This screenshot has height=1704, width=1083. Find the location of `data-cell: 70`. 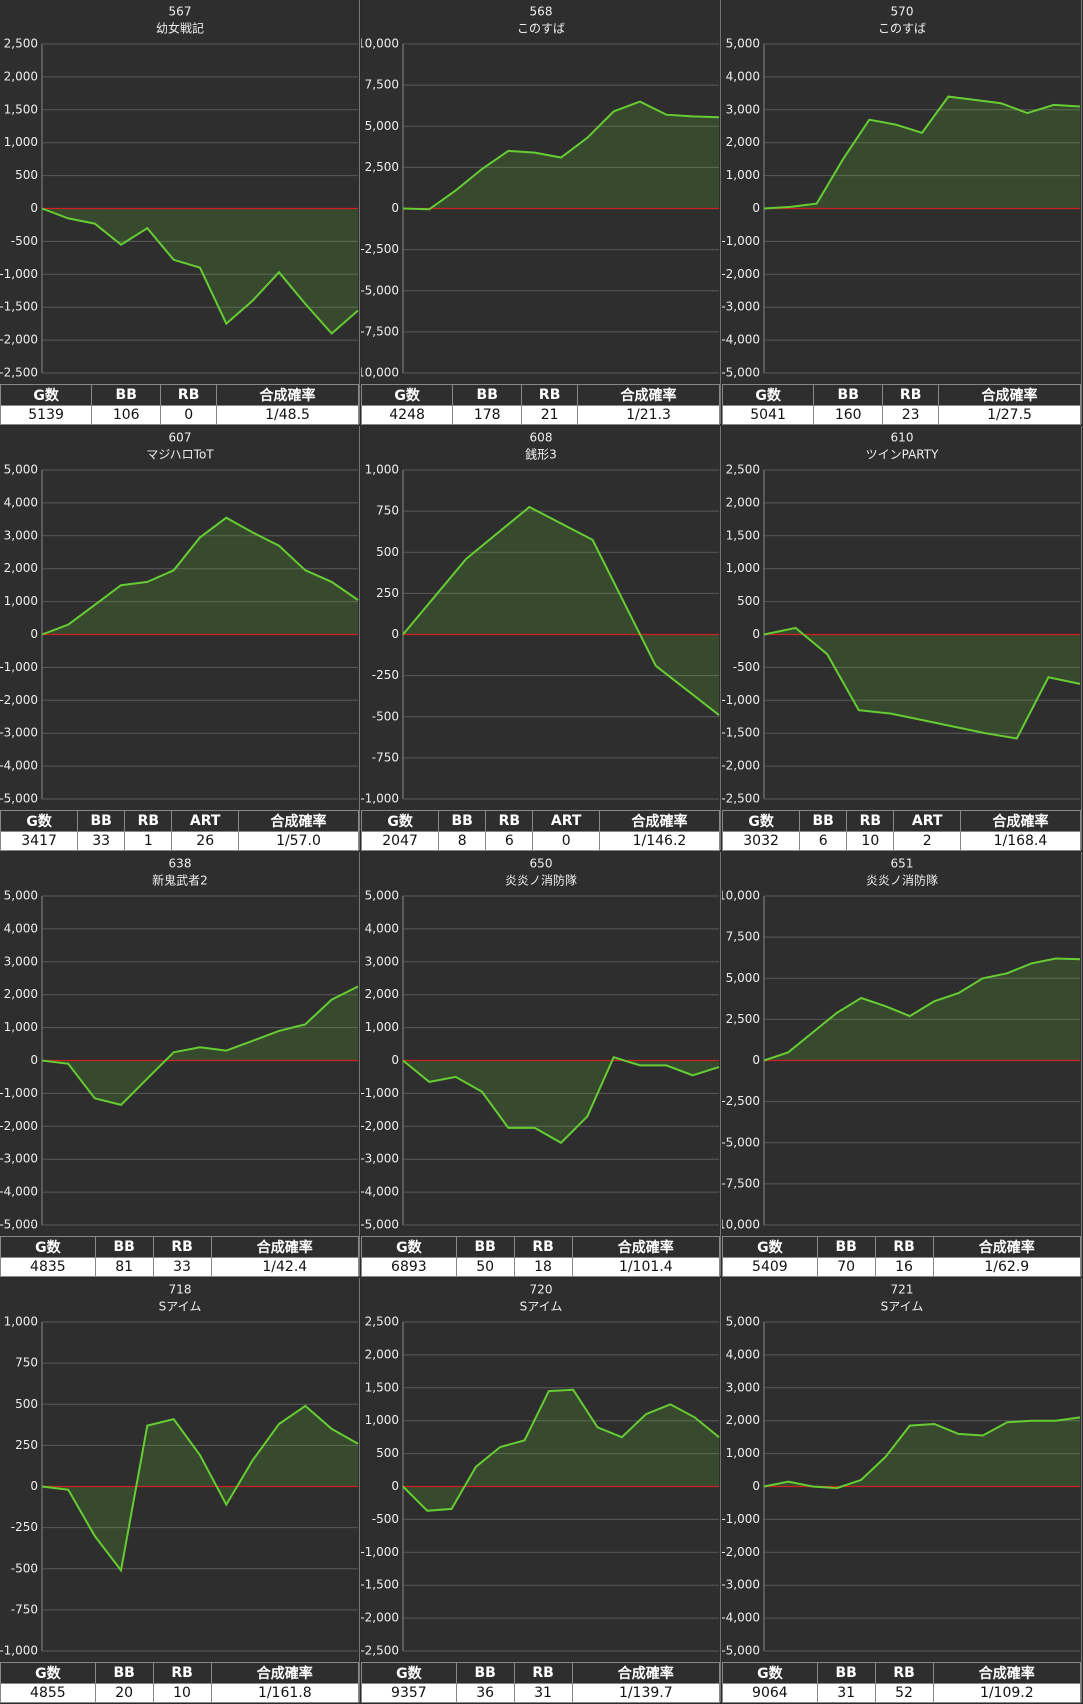

data-cell: 70 is located at coordinates (846, 1267).